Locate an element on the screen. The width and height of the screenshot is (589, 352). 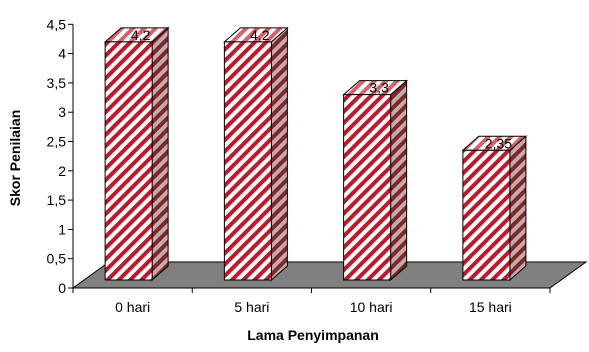
y-tick-label: 0,5 is located at coordinates (57, 259).